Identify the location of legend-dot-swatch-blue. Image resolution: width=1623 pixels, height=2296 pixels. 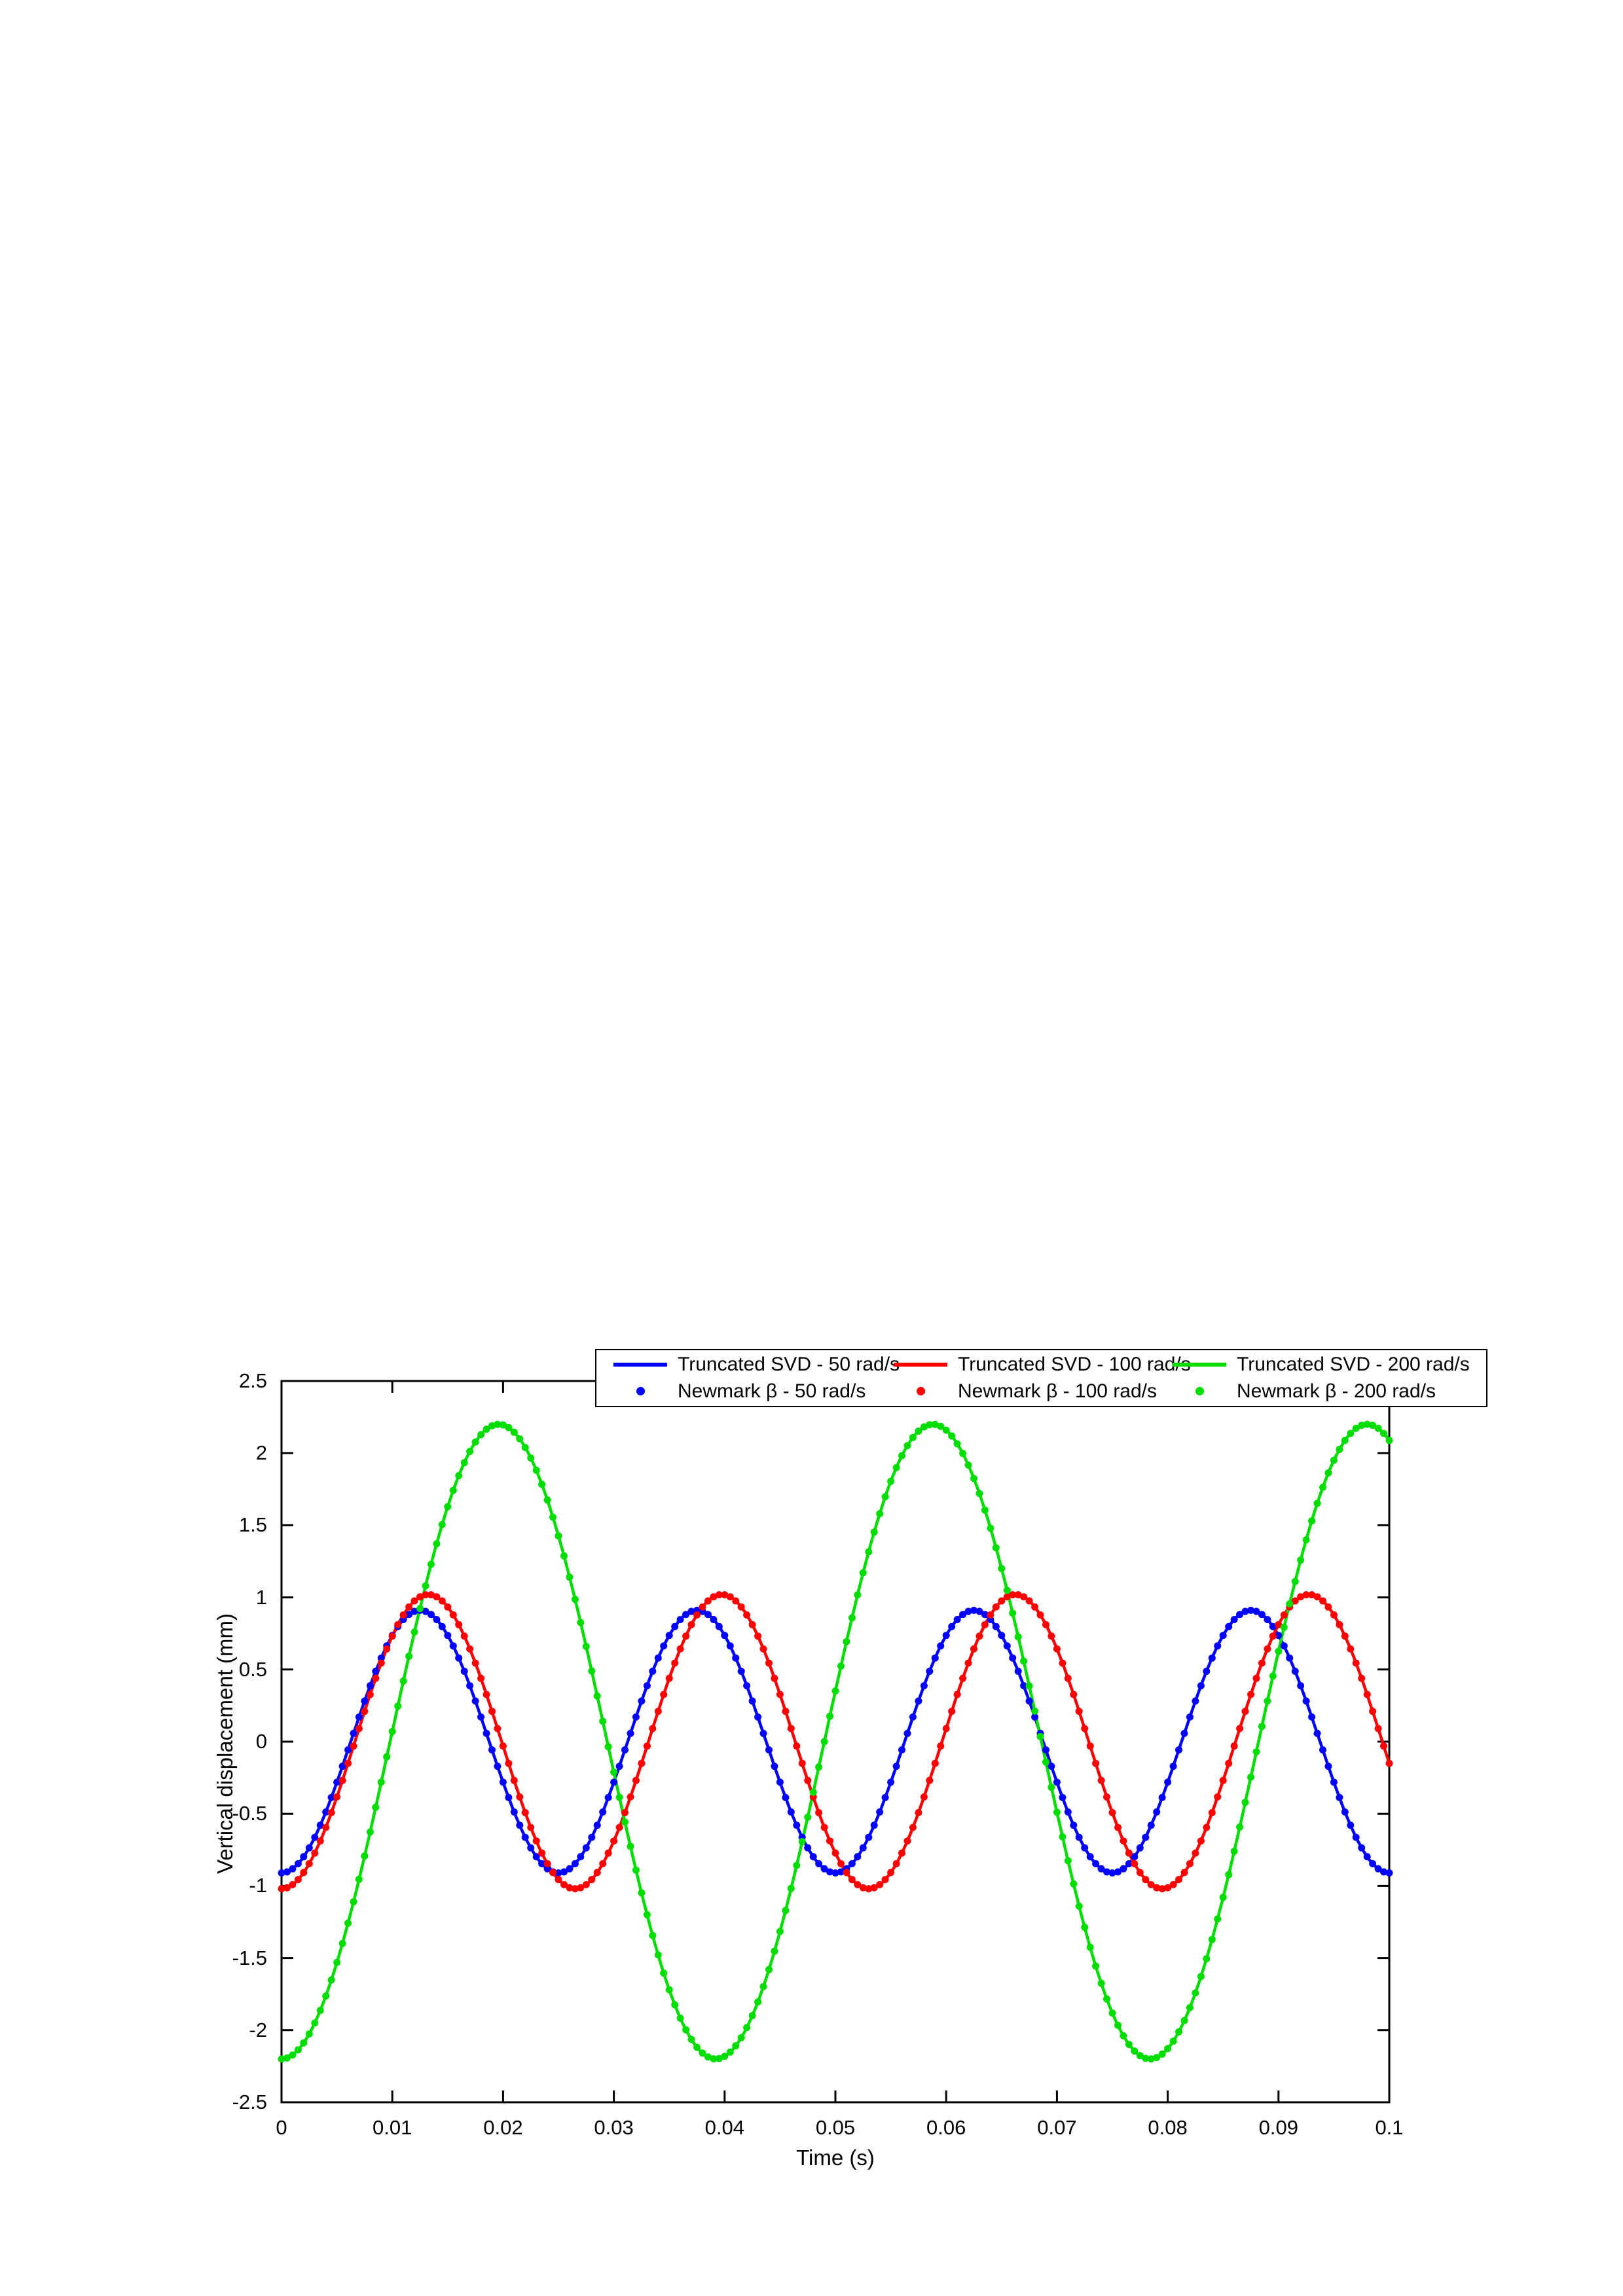
(640, 1391).